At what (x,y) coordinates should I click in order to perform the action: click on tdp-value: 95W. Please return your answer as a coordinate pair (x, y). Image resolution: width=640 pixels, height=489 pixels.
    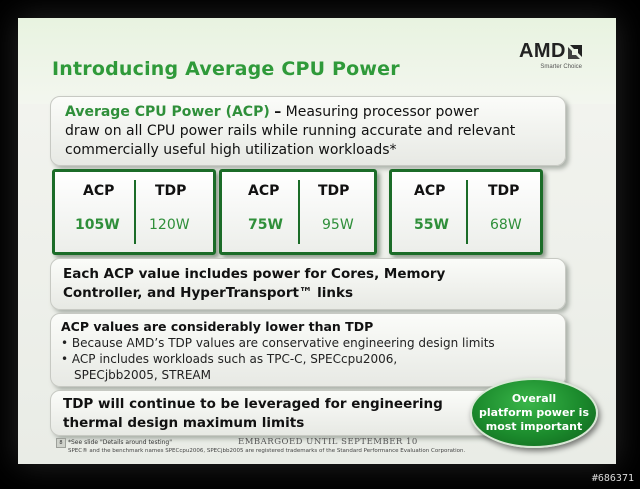
    Looking at the image, I should click on (338, 225).